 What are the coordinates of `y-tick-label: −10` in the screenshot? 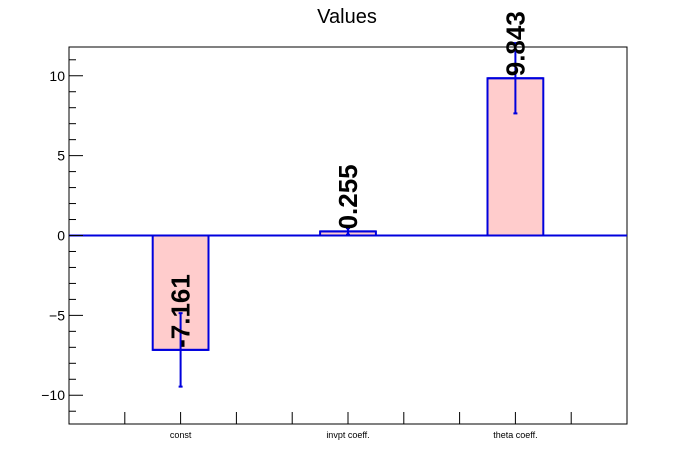 It's located at (53, 395).